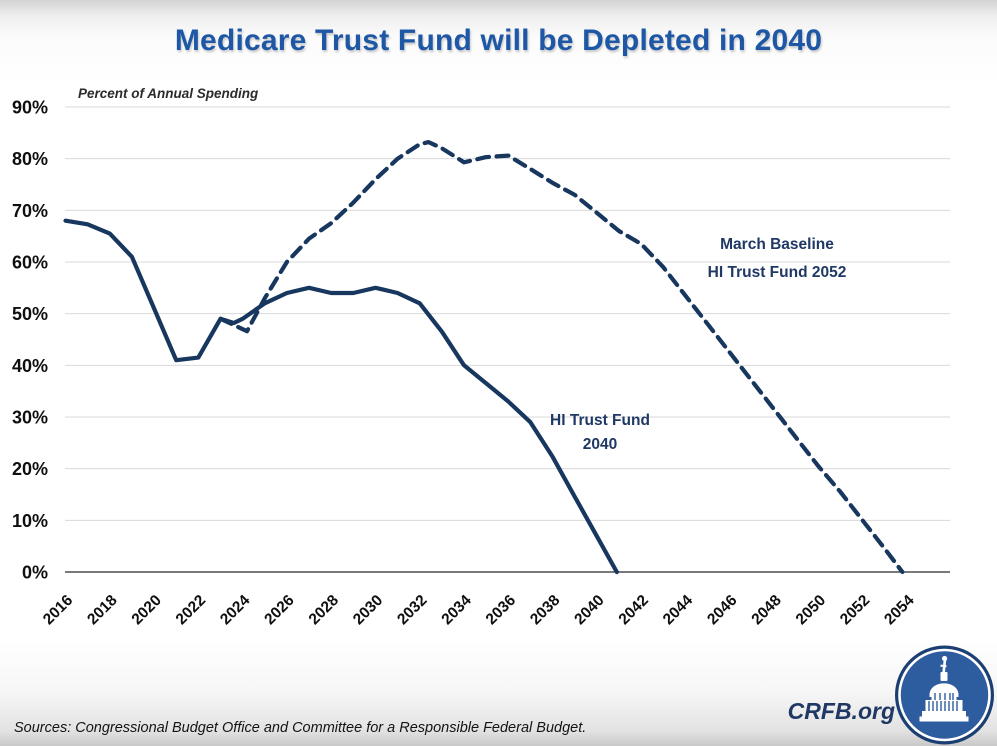  Describe the element at coordinates (368, 610) in the screenshot. I see `x-tick-label: 2030` at that location.